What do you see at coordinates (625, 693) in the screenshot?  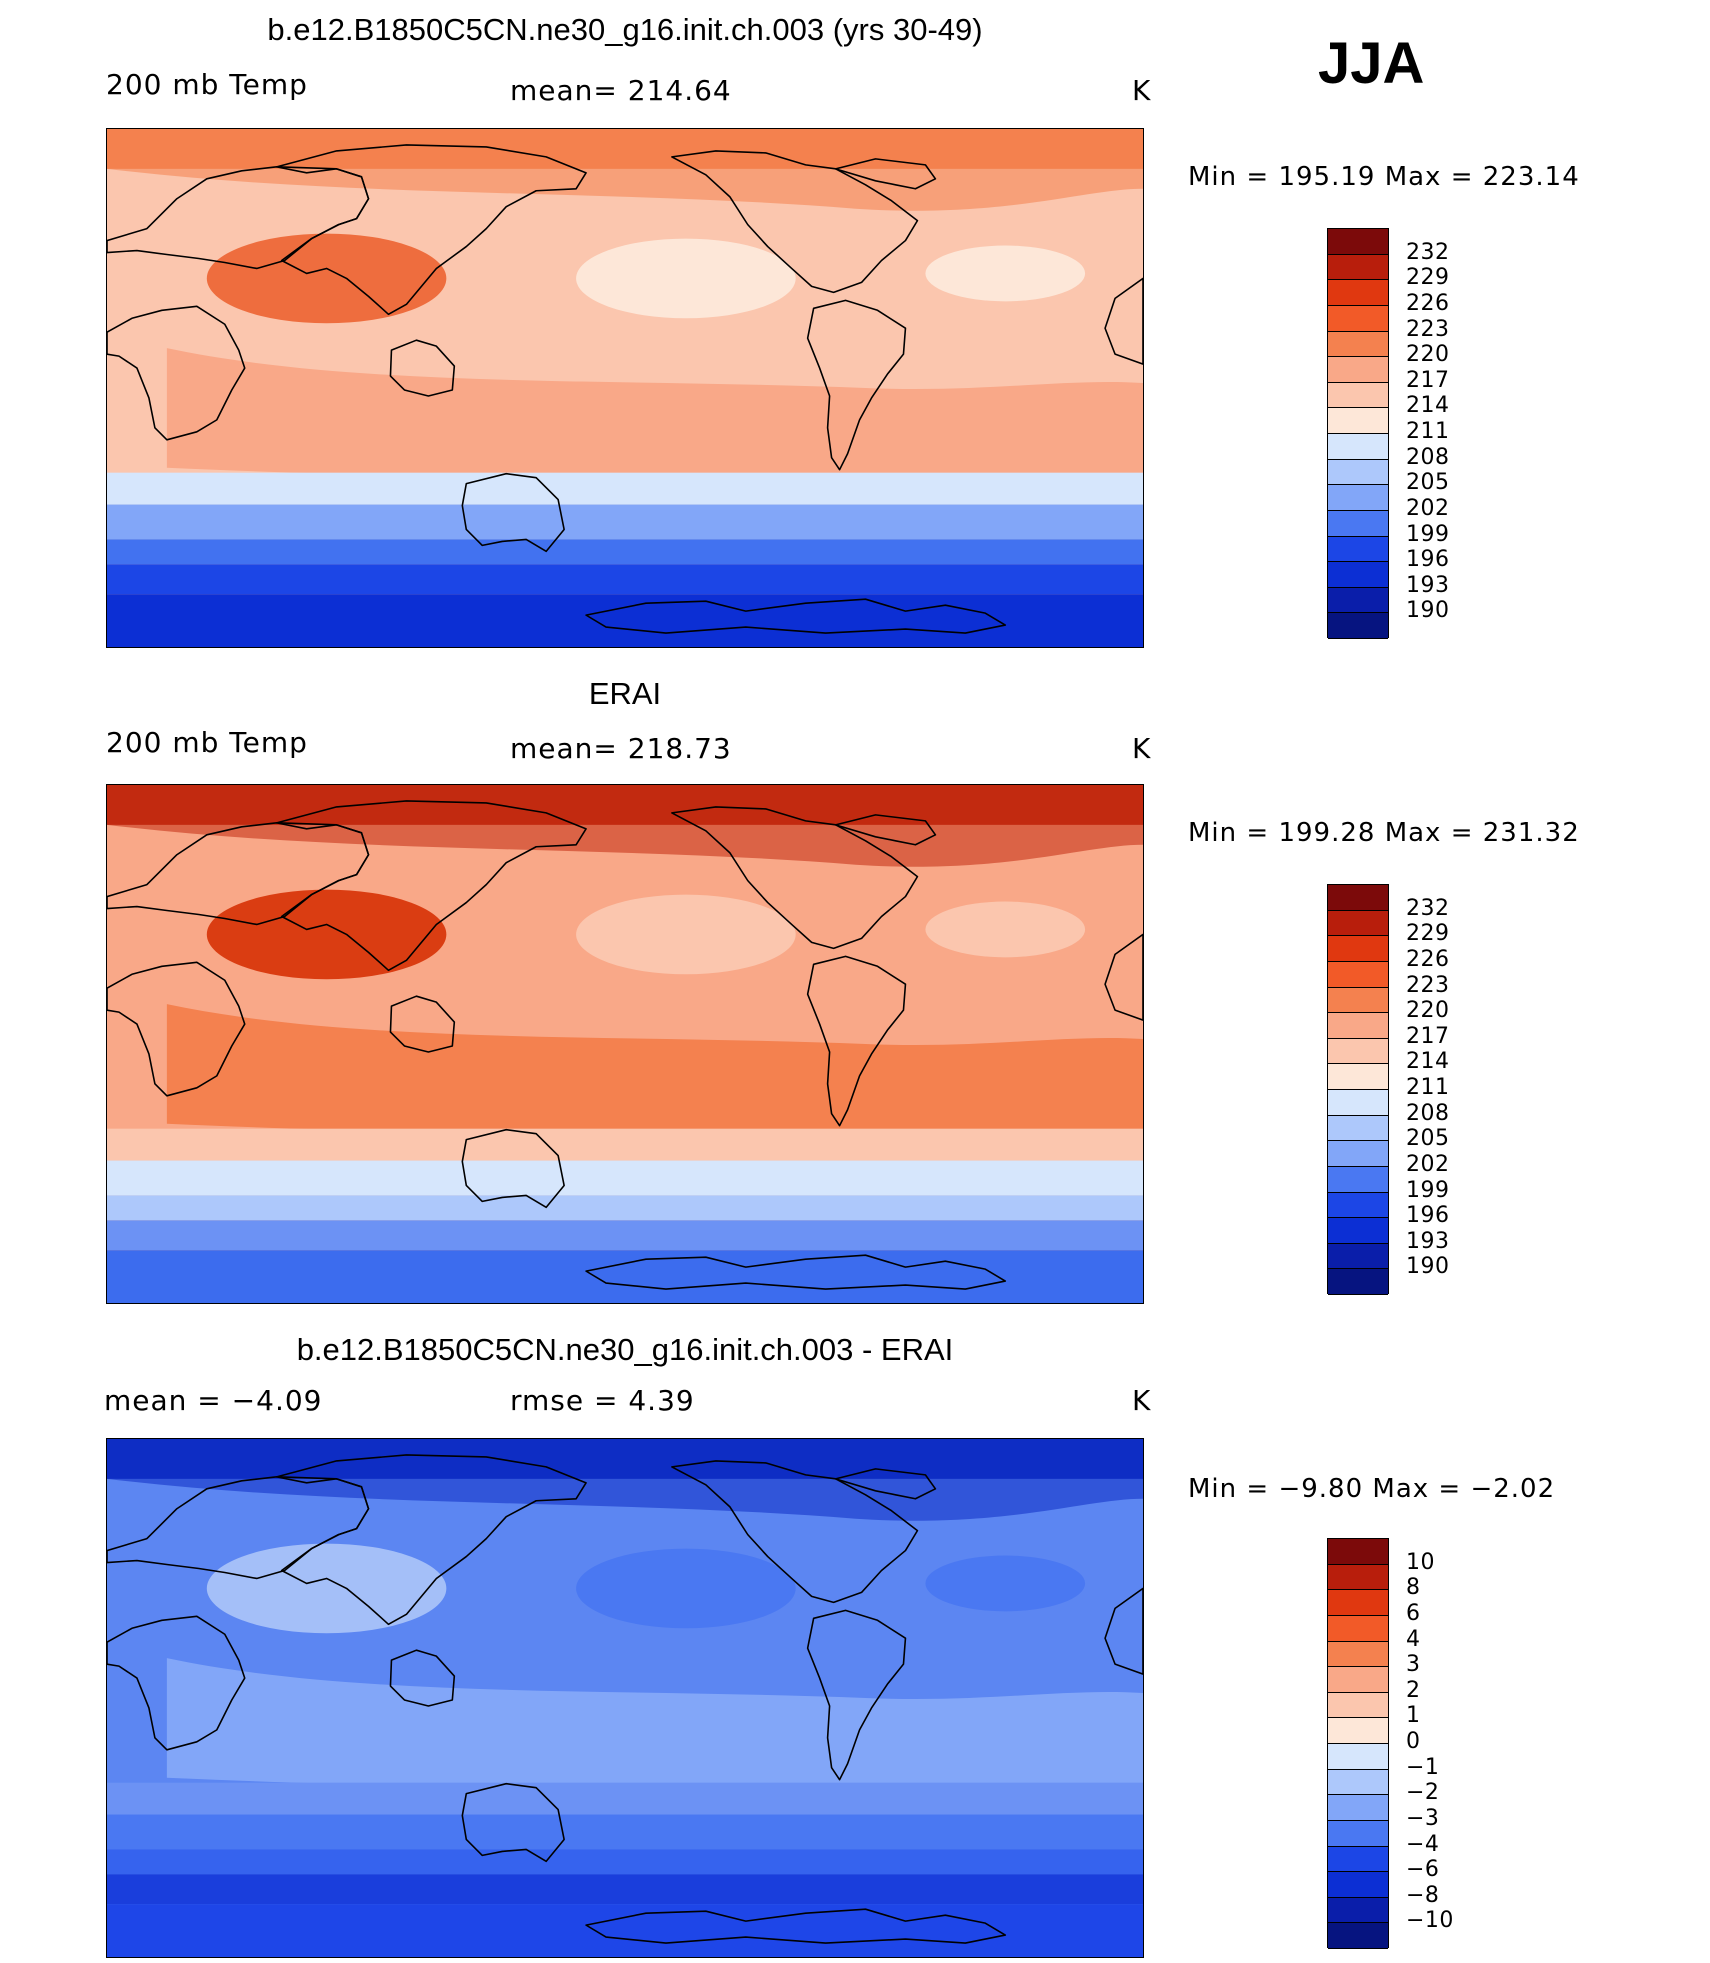 I see `panel2-title: ERAI` at bounding box center [625, 693].